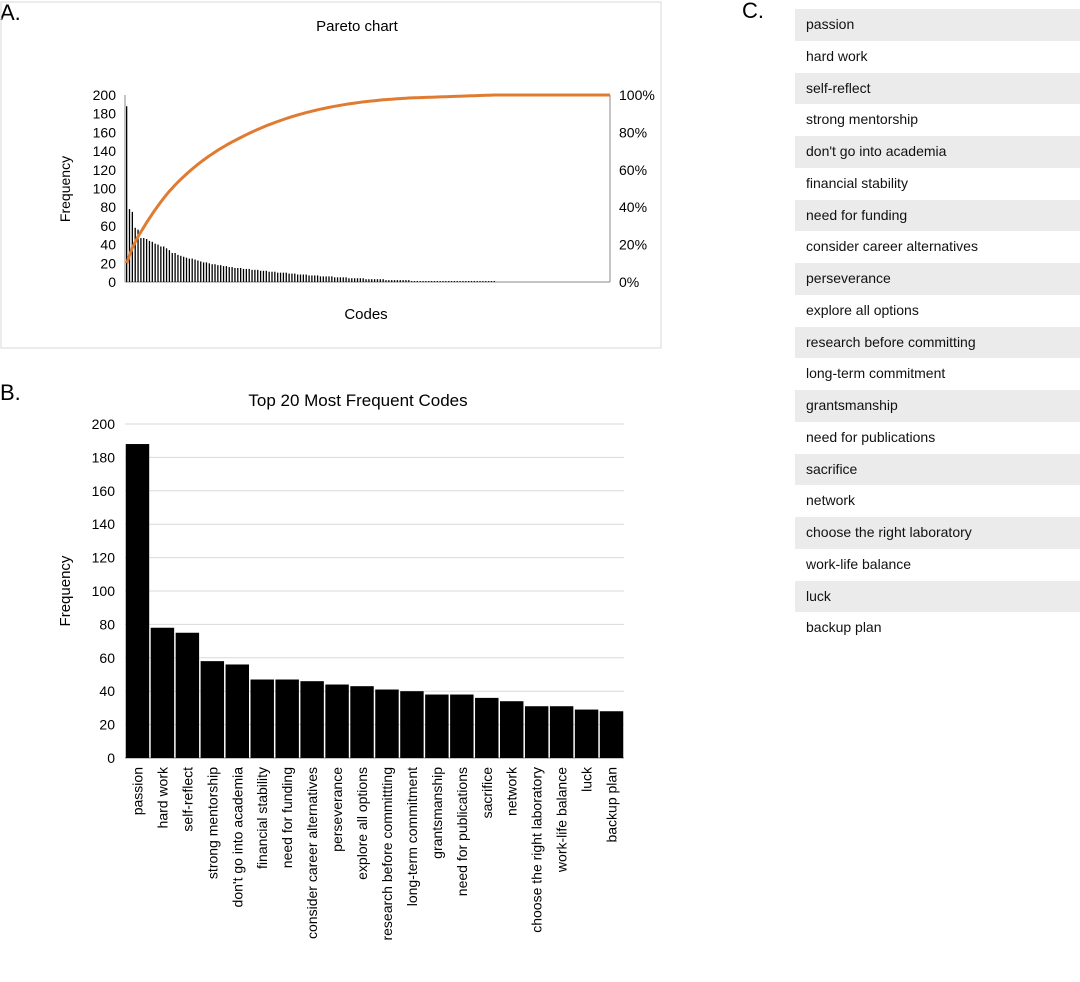 The height and width of the screenshot is (982, 1080). What do you see at coordinates (187, 799) in the screenshot?
I see `top20-x-tick-label: self-reflect` at bounding box center [187, 799].